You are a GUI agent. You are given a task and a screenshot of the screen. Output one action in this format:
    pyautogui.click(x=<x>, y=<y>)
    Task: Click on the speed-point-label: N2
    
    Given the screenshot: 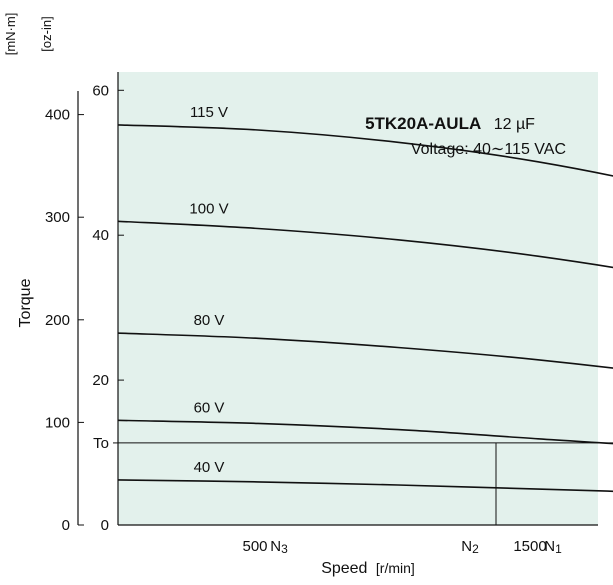 What is the action you would take?
    pyautogui.click(x=470, y=547)
    